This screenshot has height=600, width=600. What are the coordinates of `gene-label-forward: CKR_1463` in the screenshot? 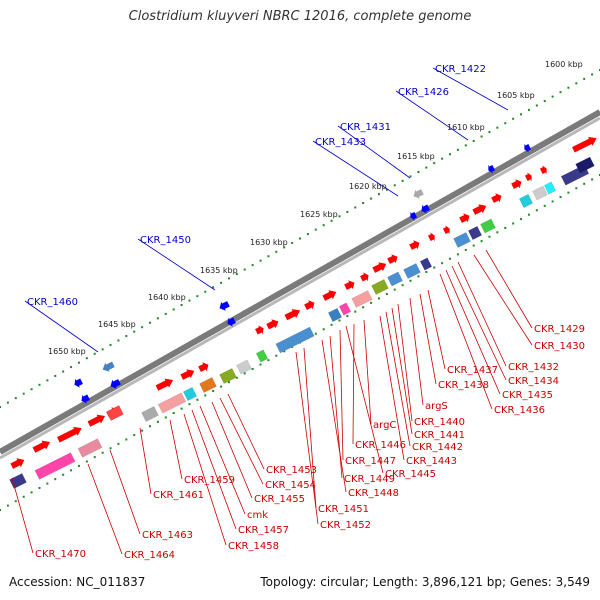 It's located at (167, 535).